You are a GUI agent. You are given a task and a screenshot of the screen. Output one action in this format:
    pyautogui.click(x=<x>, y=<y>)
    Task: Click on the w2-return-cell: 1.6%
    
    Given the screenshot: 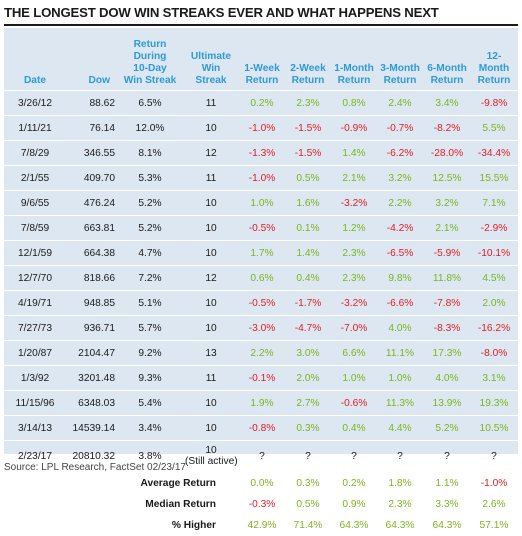 What is the action you would take?
    pyautogui.click(x=308, y=203)
    